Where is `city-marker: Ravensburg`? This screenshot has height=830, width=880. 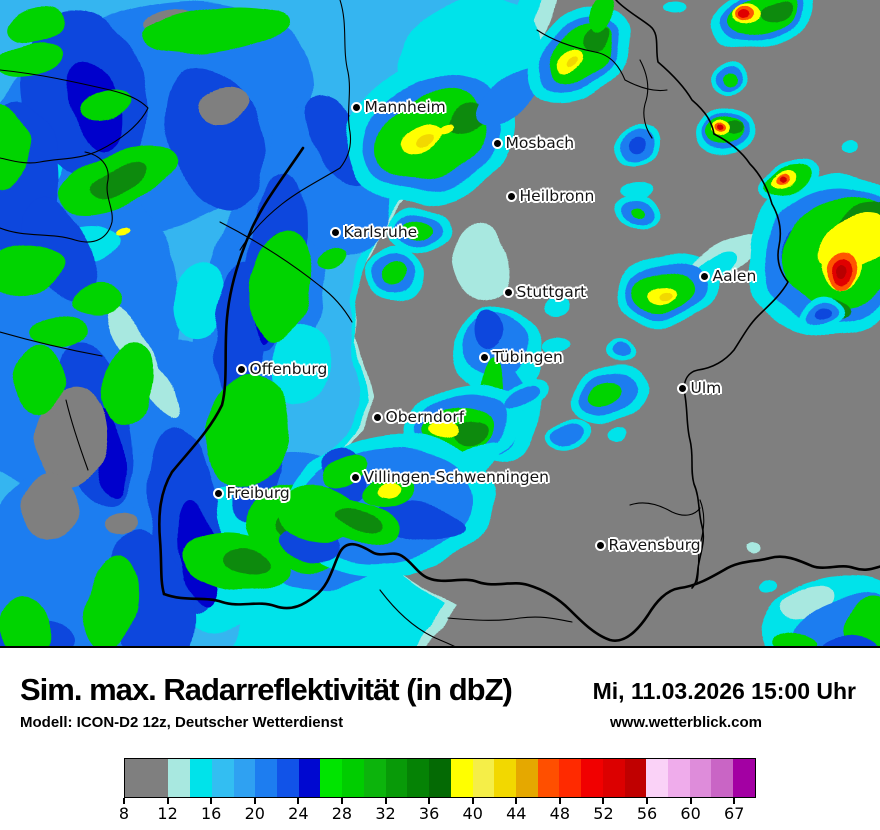
city-marker: Ravensburg is located at coordinates (647, 544).